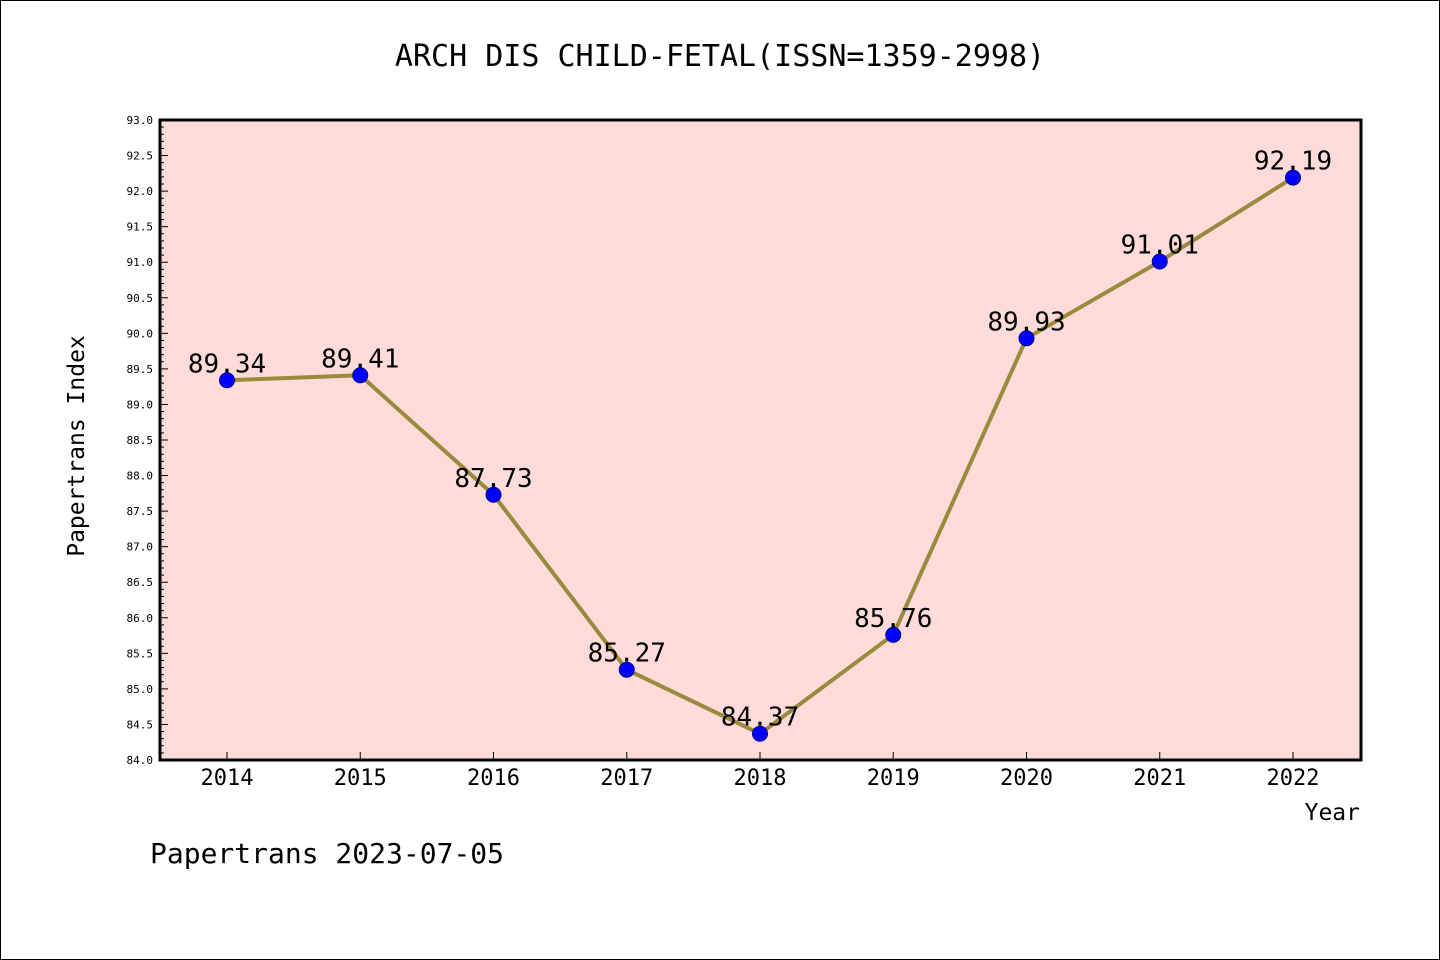 This screenshot has height=960, width=1440. I want to click on x-tick-label: 2020, so click(1026, 778).